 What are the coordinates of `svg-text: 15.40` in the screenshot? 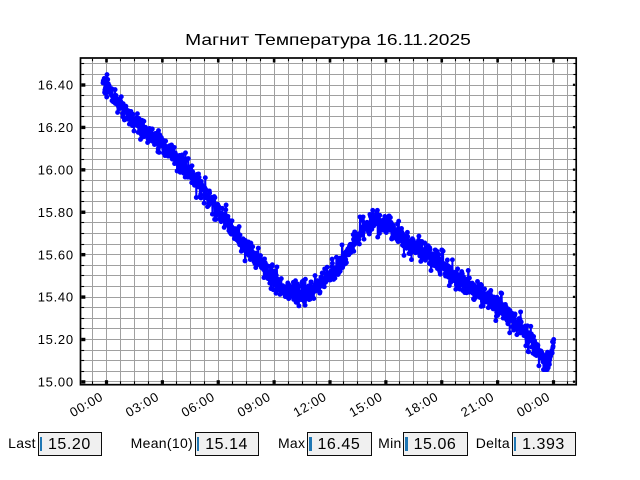 It's located at (56, 297).